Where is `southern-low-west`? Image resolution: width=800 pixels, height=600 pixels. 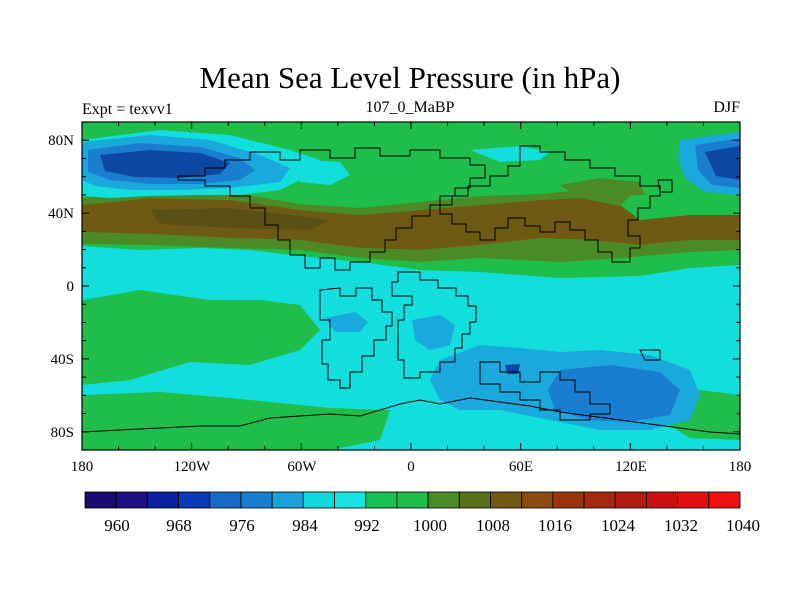
southern-low-west is located at coordinates (500, 393).